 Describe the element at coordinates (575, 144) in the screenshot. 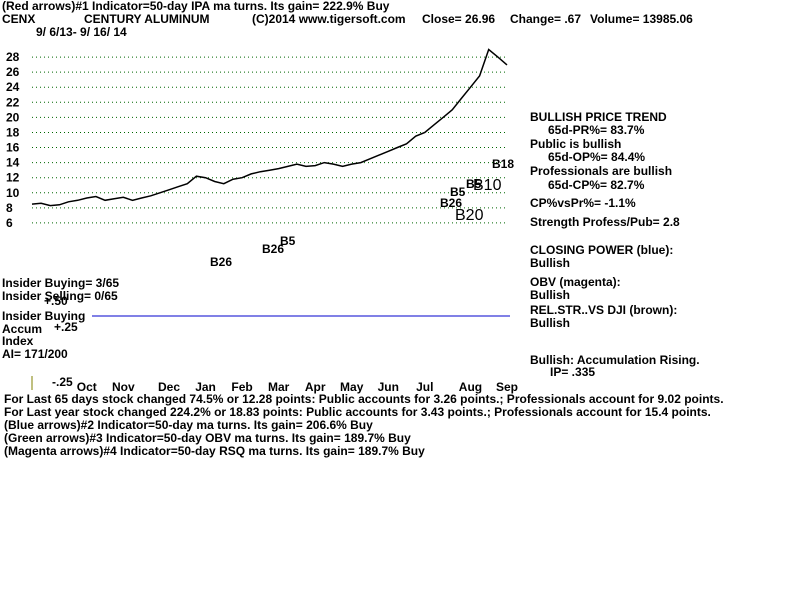

I see `panel-text: Public is bullish` at that location.